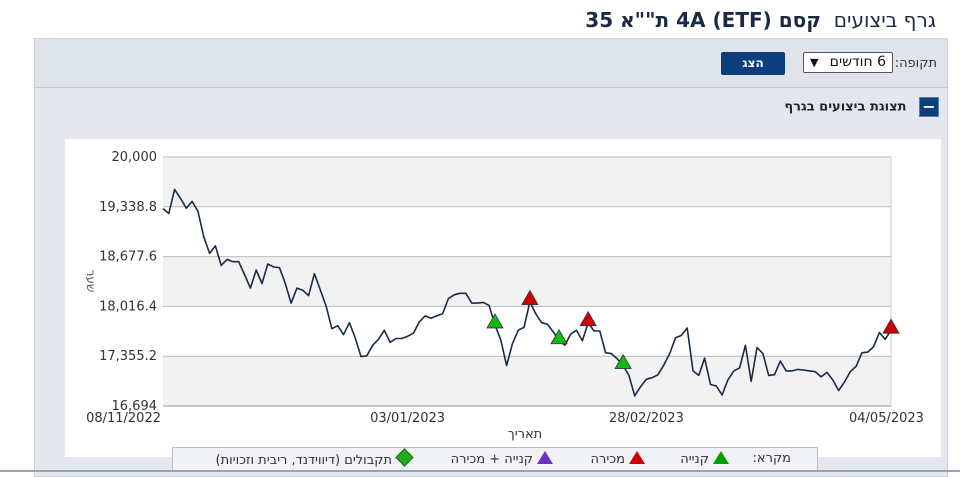  What do you see at coordinates (491, 63) in the screenshot?
I see `toolbar: תקופה: 6 חודשים ▼ הצג` at bounding box center [491, 63].